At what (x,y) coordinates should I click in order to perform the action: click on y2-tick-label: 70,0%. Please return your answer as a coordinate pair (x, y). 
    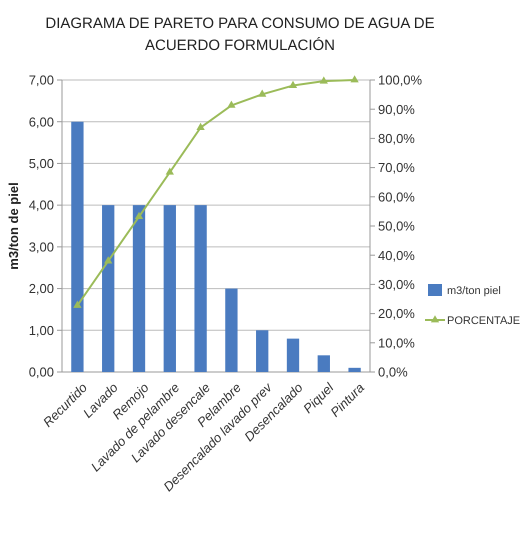
    Looking at the image, I should click on (397, 168).